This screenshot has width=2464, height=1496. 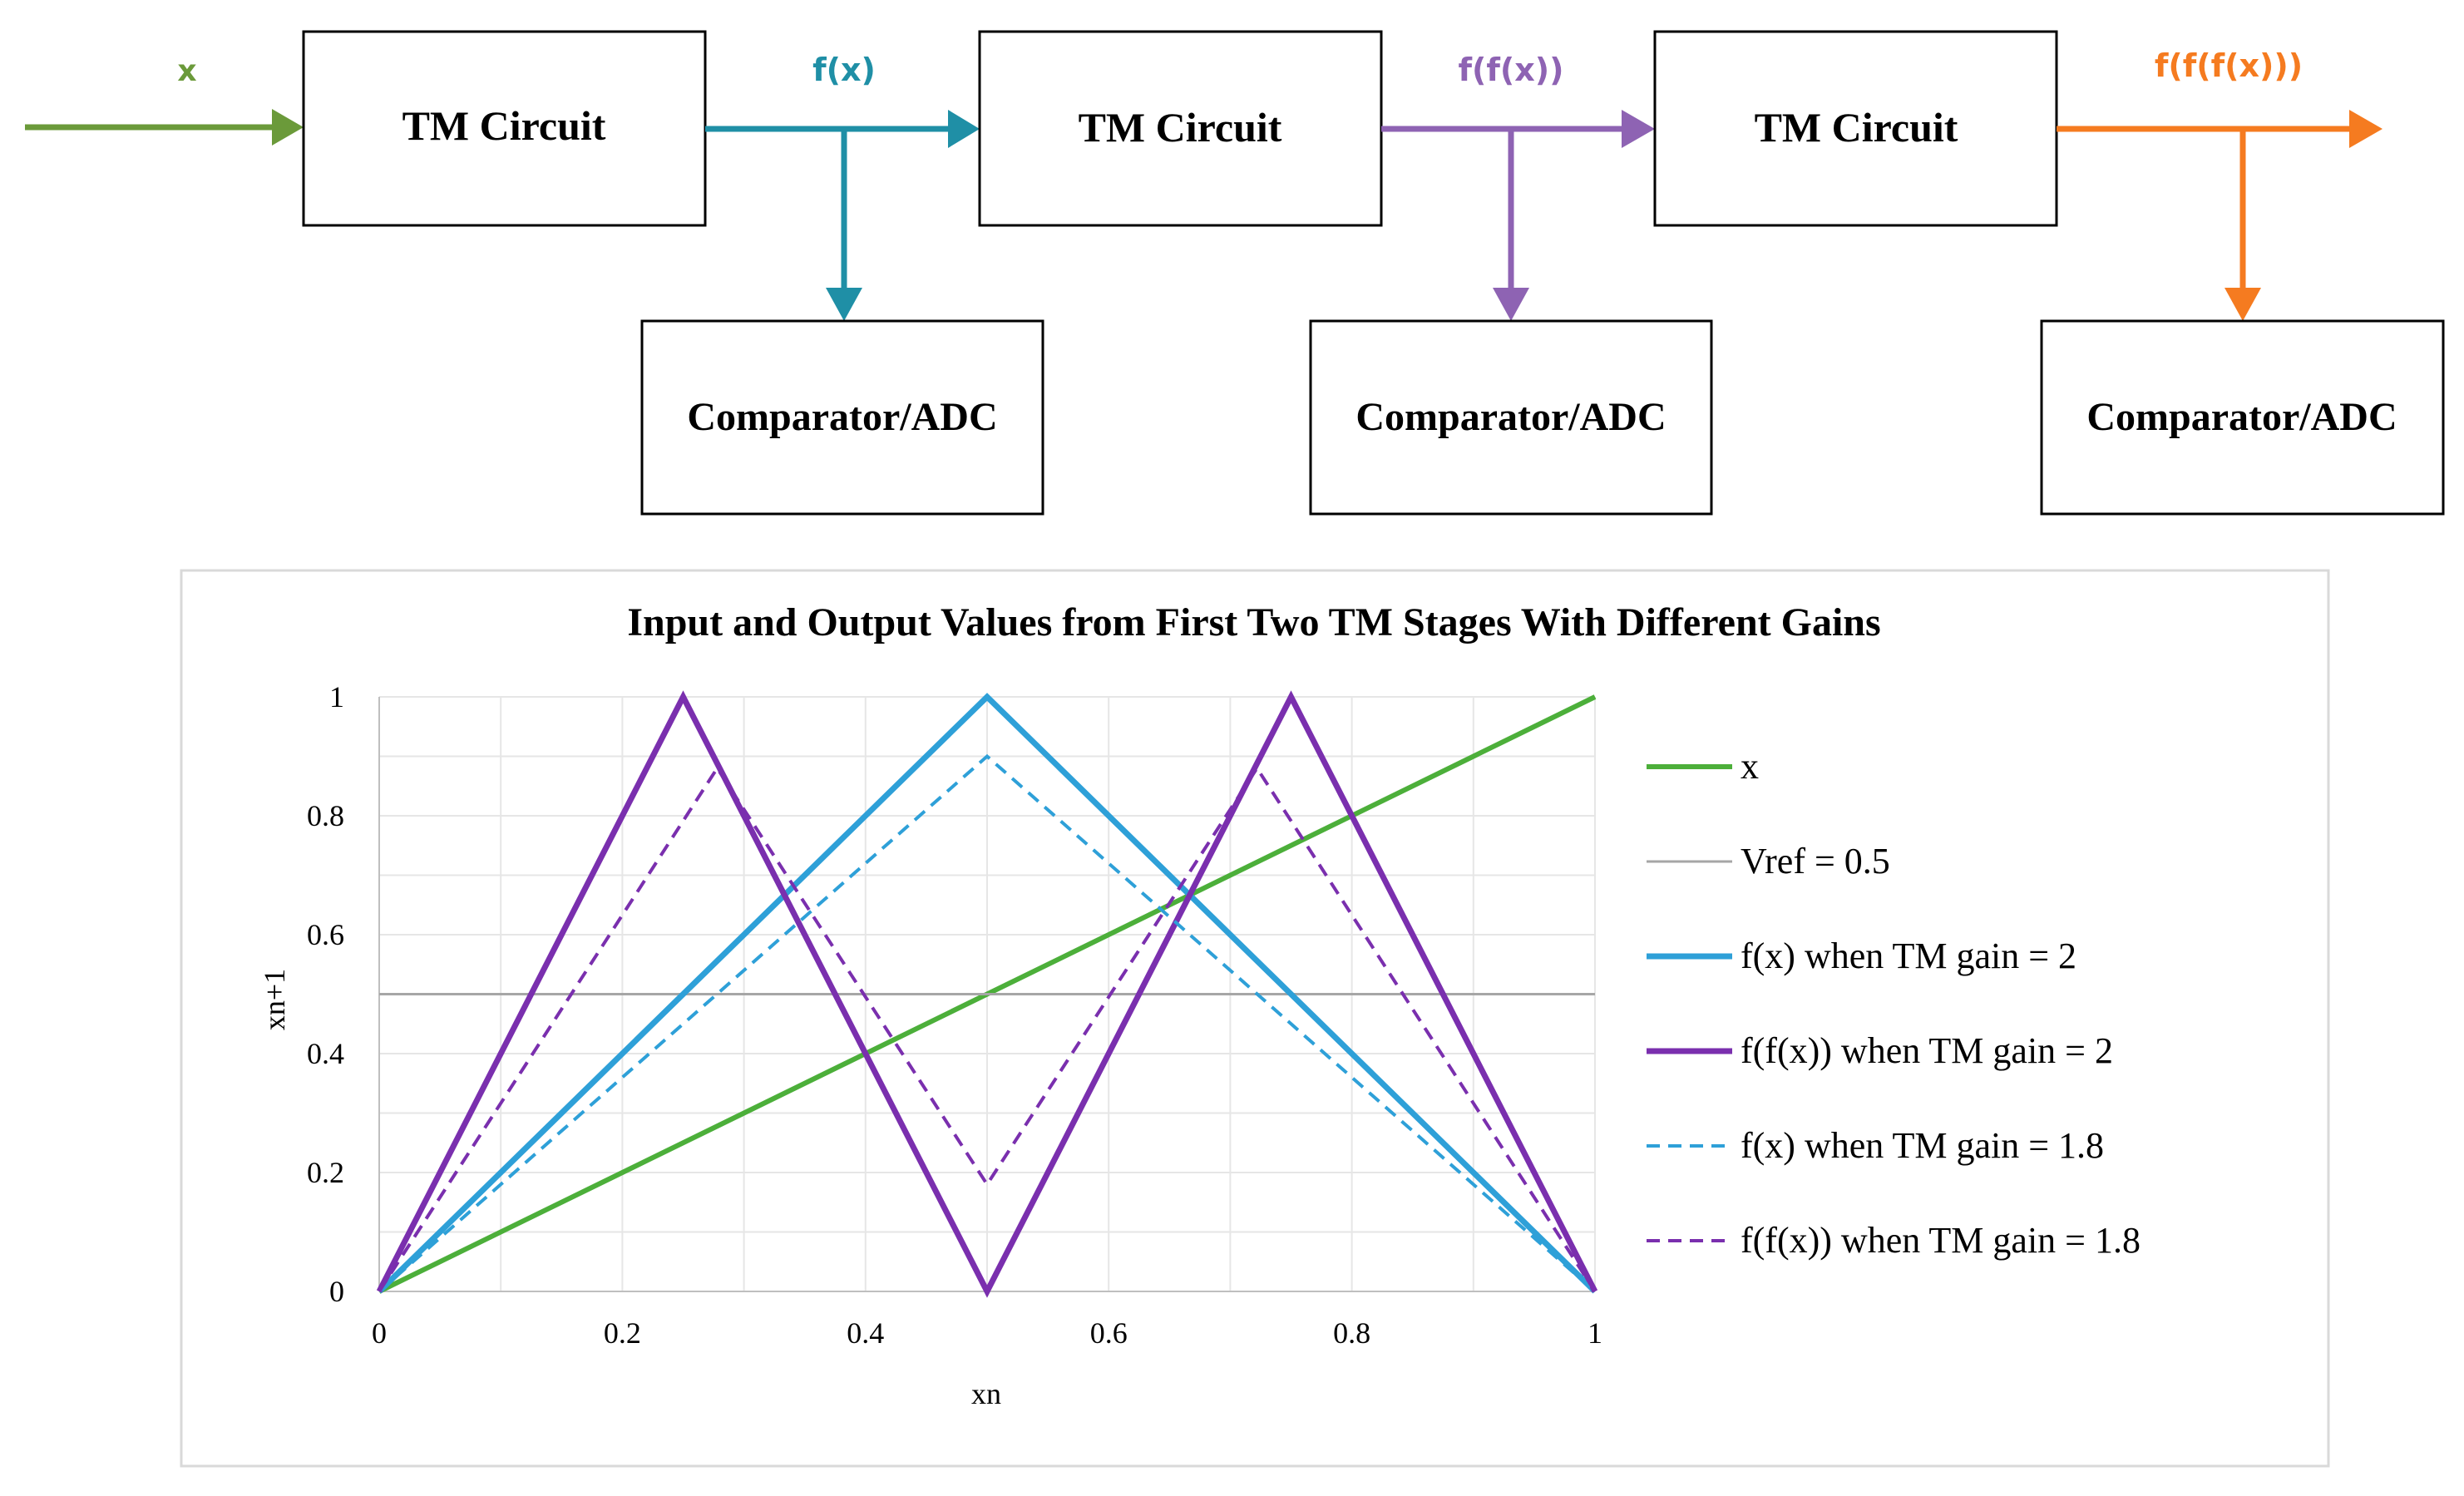 What do you see at coordinates (2243, 304) in the screenshot?
I see `signal-fffx-branch-arrowhead` at bounding box center [2243, 304].